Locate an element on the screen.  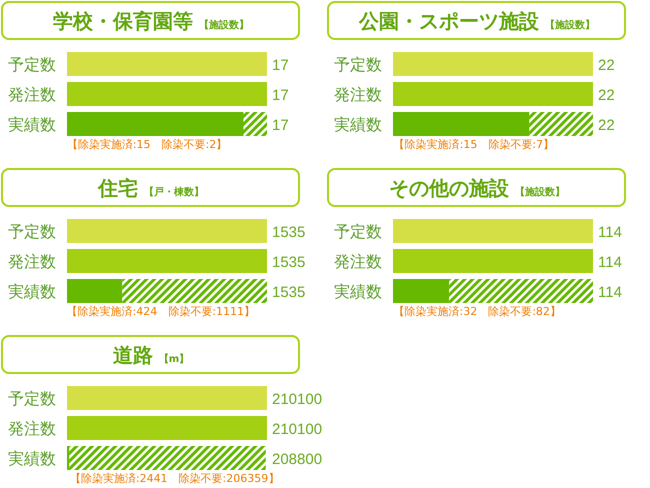
chart-subtitle: 【戸・棟数】 is located at coordinates (174, 192).